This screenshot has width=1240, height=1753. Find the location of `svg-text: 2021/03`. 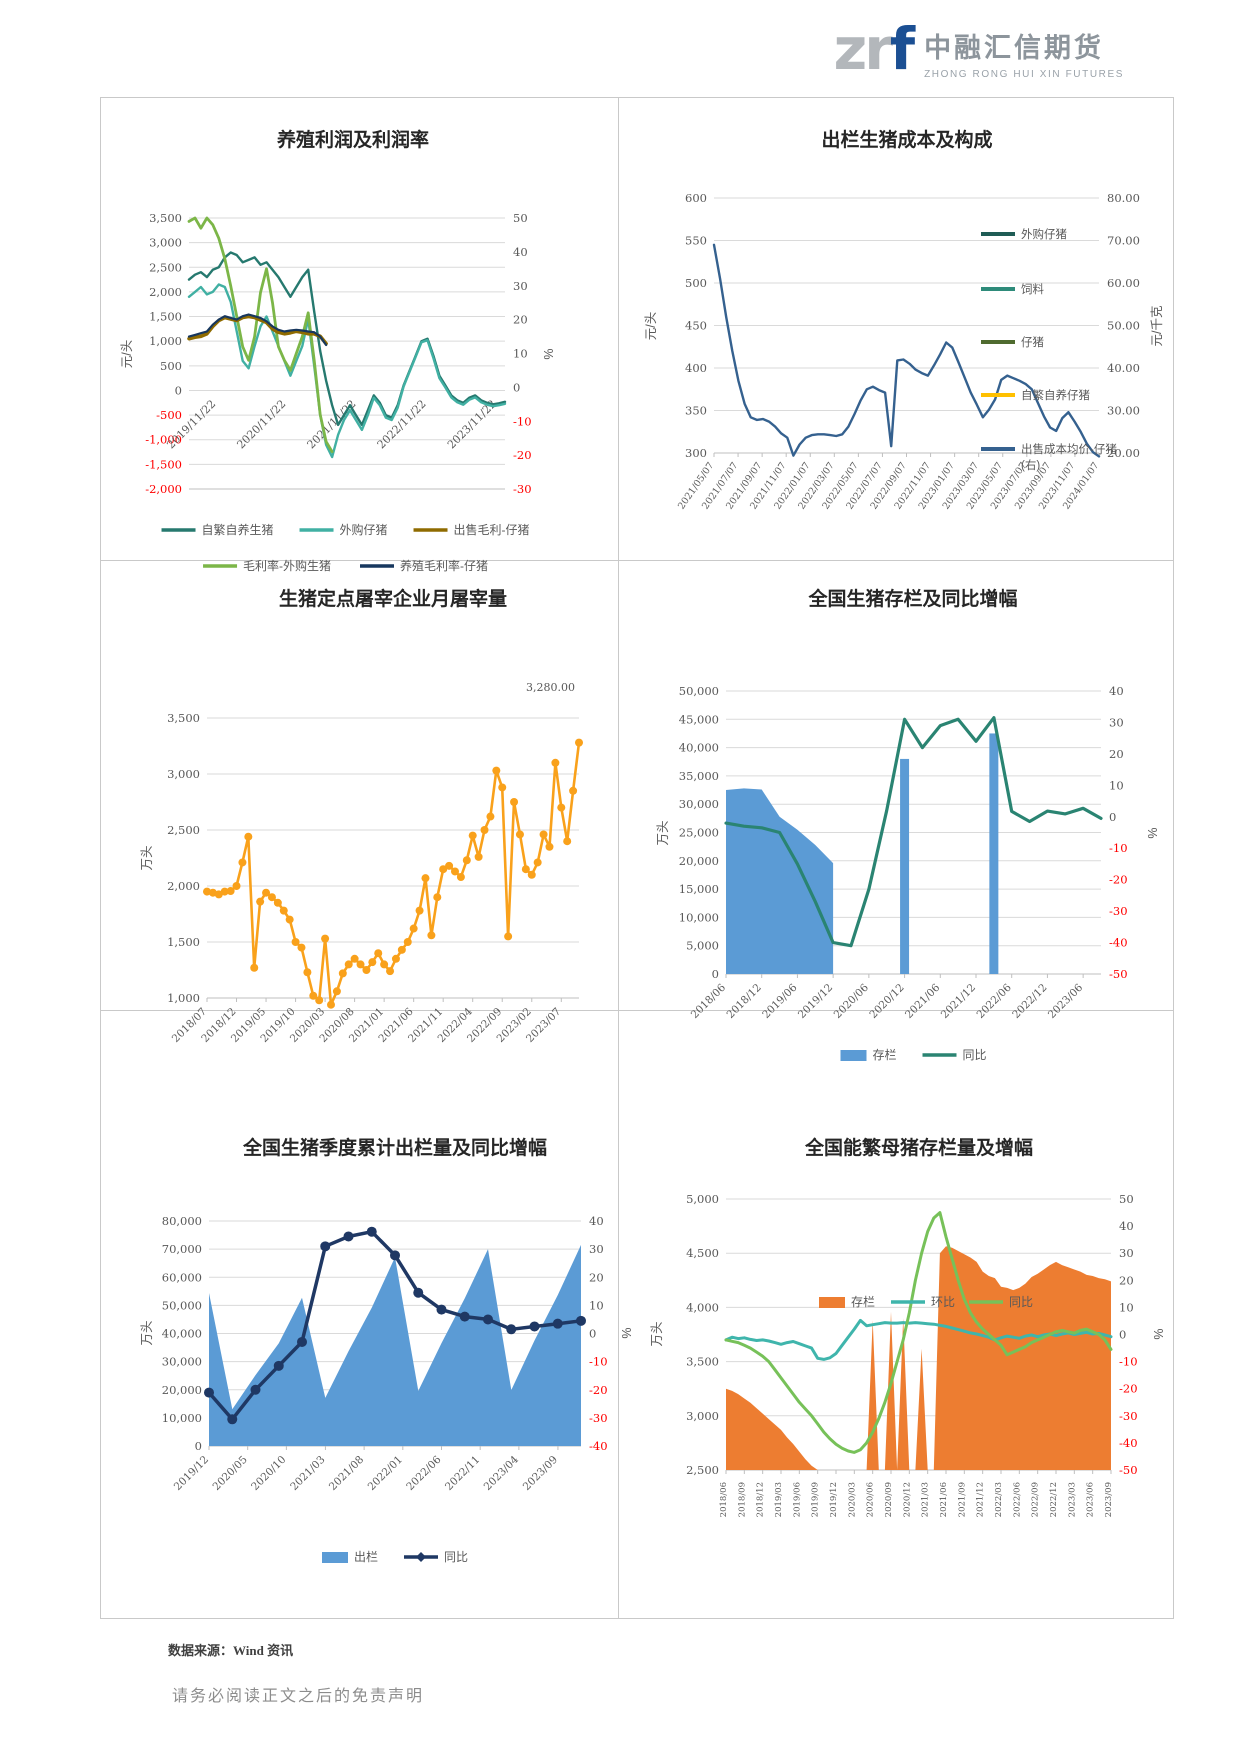

svg-text: 2021/03 is located at coordinates (926, 1499).